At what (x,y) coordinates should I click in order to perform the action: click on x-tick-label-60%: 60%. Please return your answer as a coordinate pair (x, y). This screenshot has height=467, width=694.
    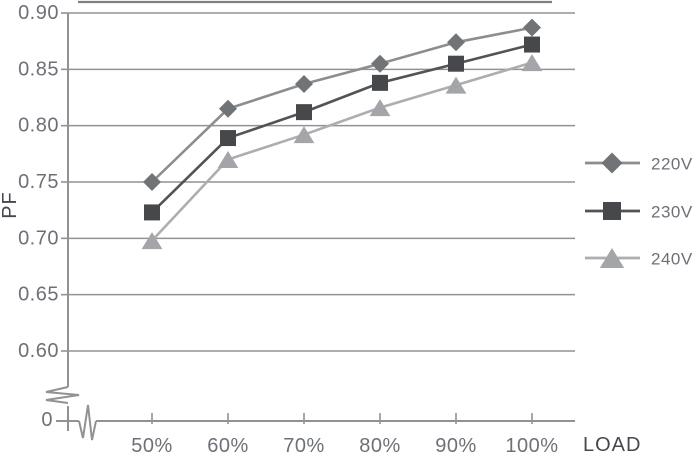
    Looking at the image, I should click on (228, 446).